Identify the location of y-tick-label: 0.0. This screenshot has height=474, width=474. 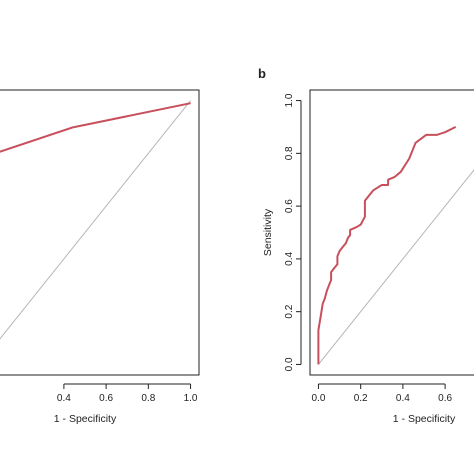
(289, 364).